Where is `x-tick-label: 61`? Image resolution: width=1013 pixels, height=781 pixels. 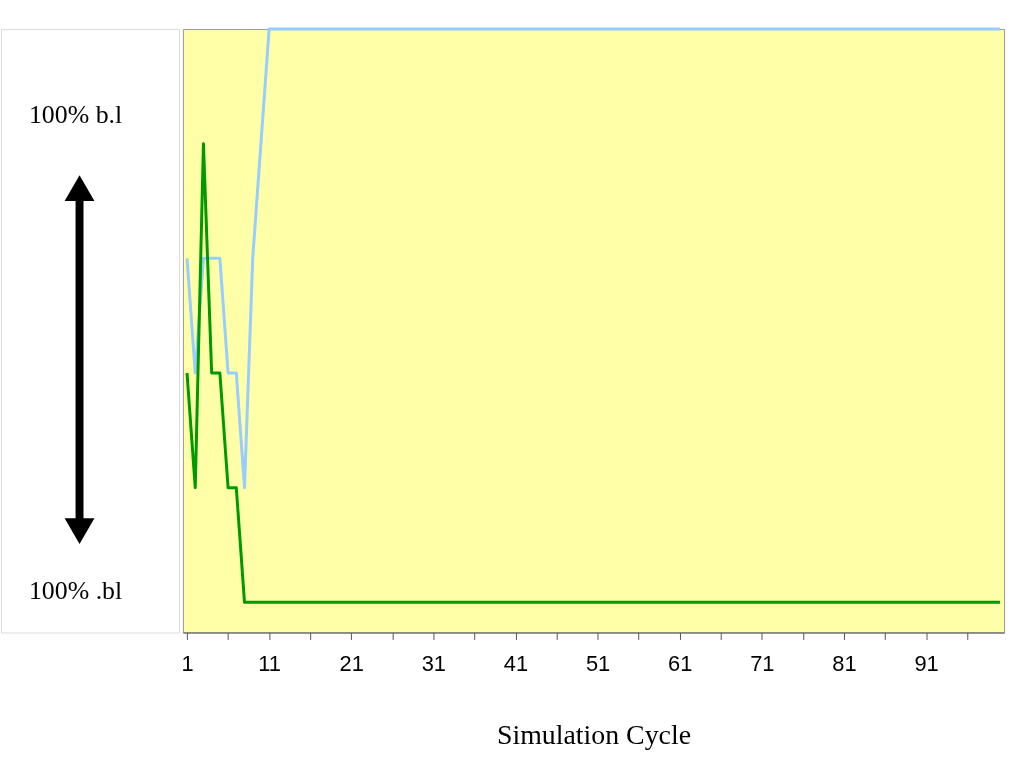 x-tick-label: 61 is located at coordinates (680, 663).